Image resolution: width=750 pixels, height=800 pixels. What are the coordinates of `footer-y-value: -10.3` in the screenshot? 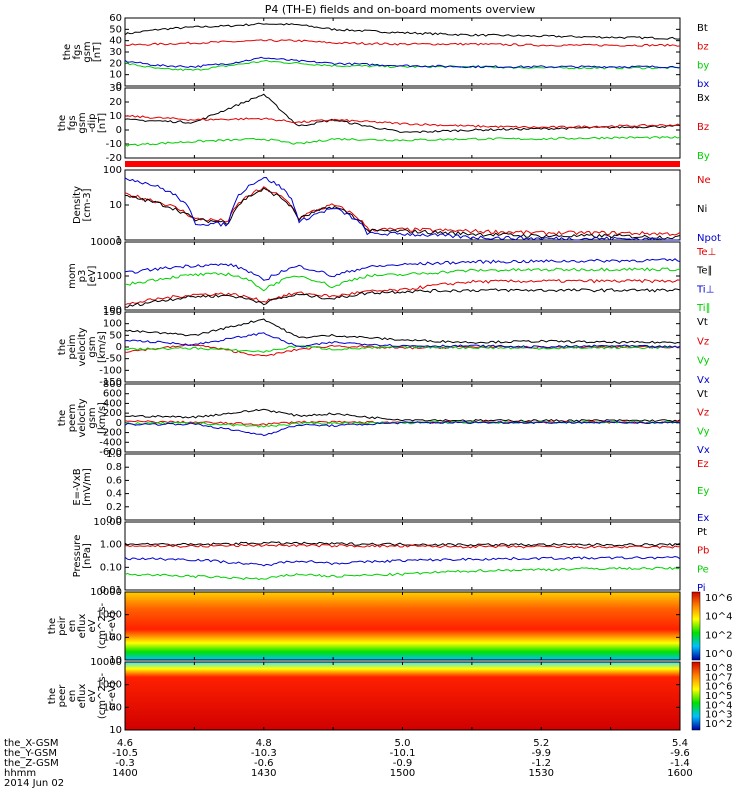 It's located at (264, 753).